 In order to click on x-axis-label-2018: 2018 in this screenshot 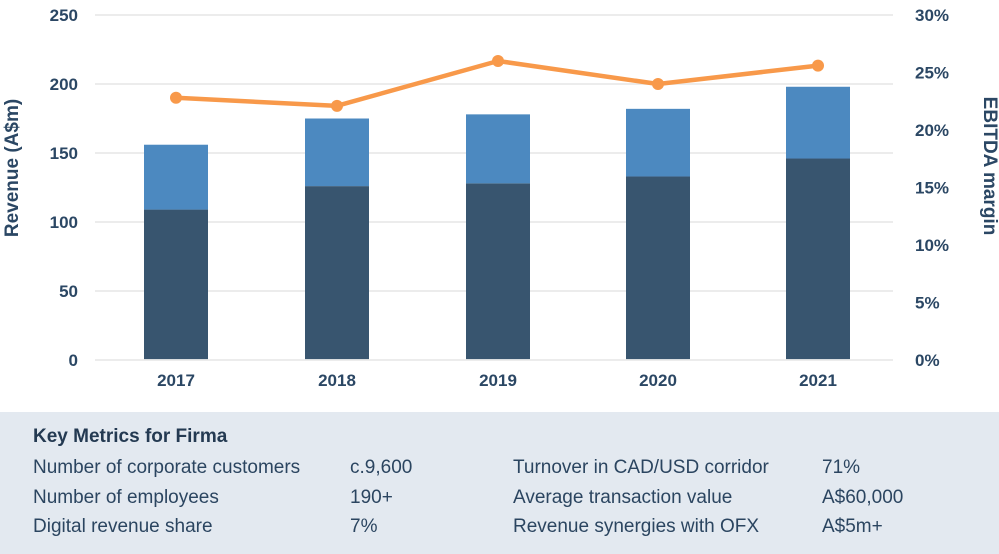, I will do `click(337, 380)`.